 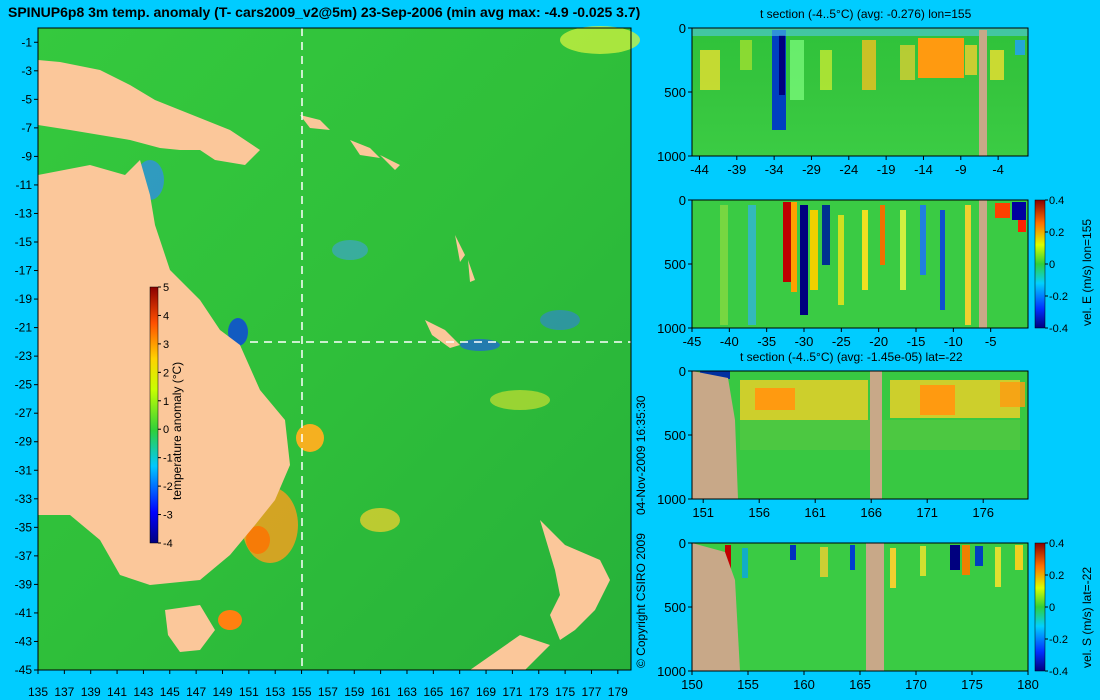 What do you see at coordinates (876, 435) in the screenshot?
I see `panel3-land-ridge` at bounding box center [876, 435].